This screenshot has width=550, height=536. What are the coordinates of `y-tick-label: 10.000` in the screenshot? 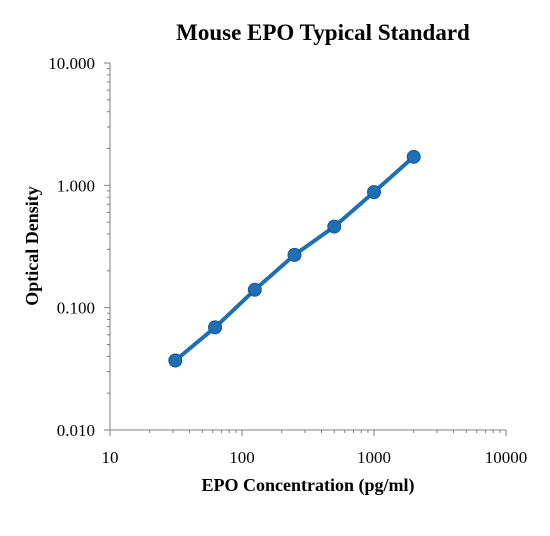 It's located at (71, 63).